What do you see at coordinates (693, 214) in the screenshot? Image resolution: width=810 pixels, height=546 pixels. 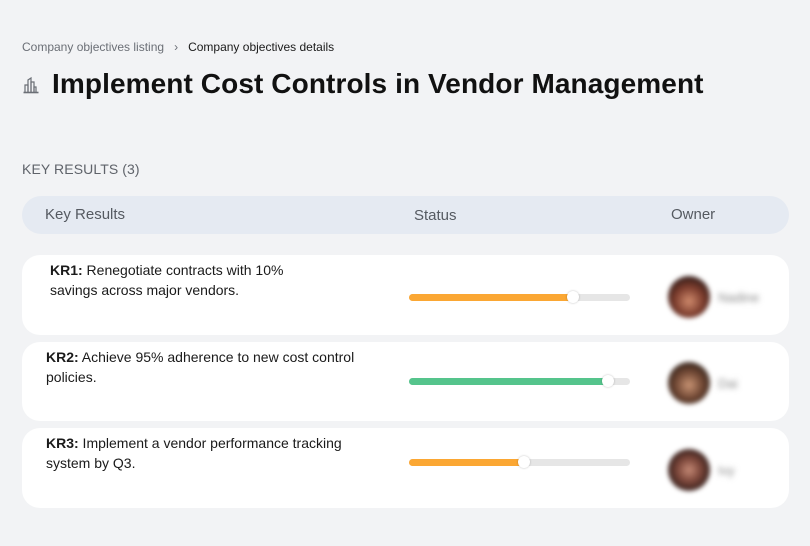 I see `column-header-owner: Owner` at bounding box center [693, 214].